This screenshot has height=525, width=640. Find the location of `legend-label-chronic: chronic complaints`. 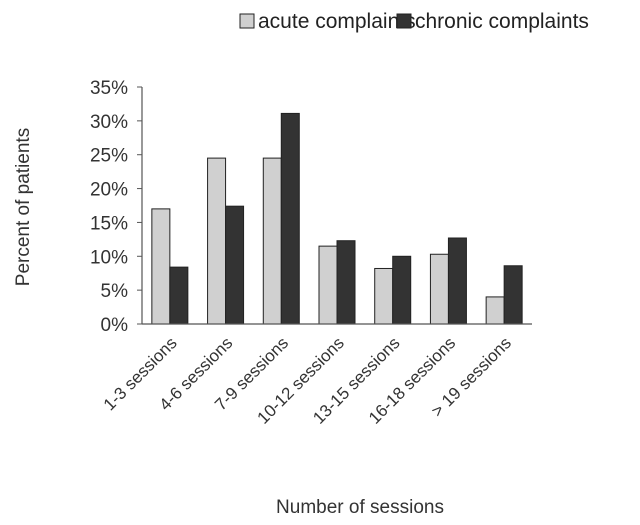

legend-label-chronic: chronic complaints is located at coordinates (502, 21).